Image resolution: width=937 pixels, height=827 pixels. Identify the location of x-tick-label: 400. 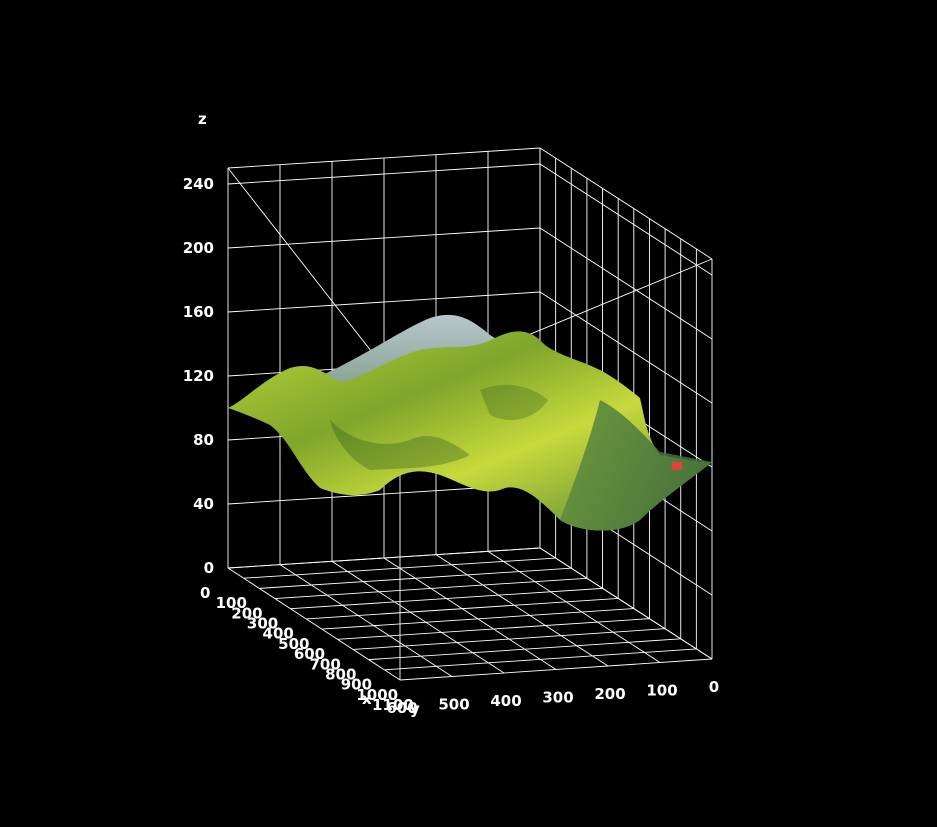
(278, 634).